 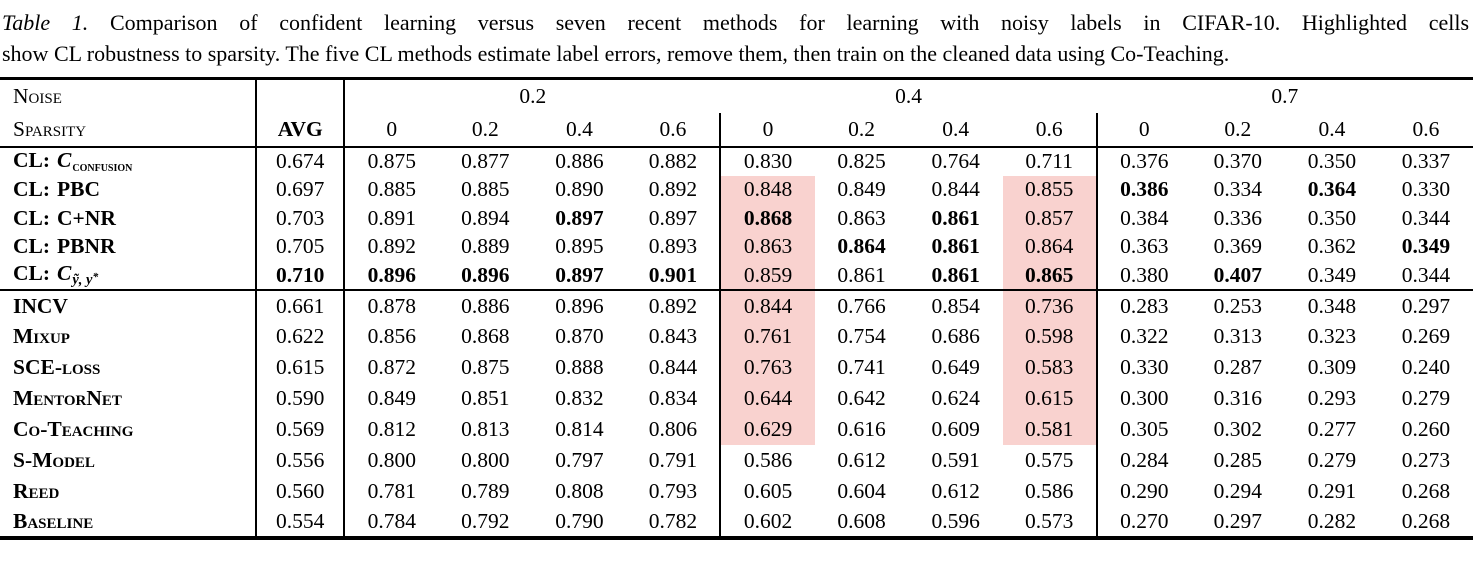 I want to click on value-cell: 0.287, so click(x=1237, y=367).